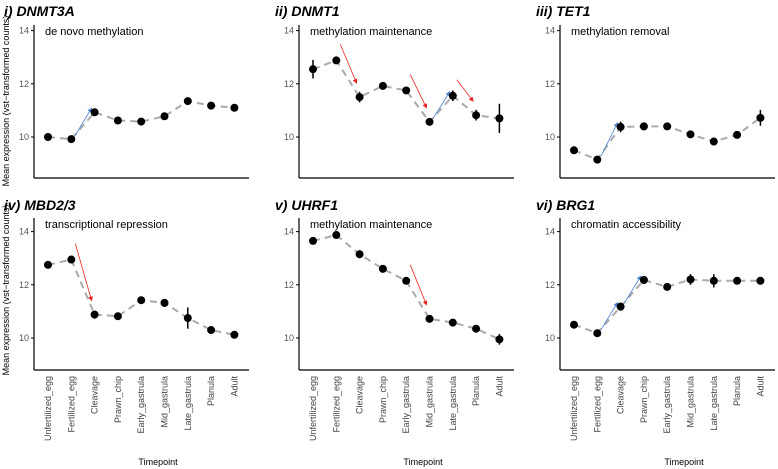  What do you see at coordinates (563, 11) in the screenshot?
I see `panel-title: iii) TET1` at bounding box center [563, 11].